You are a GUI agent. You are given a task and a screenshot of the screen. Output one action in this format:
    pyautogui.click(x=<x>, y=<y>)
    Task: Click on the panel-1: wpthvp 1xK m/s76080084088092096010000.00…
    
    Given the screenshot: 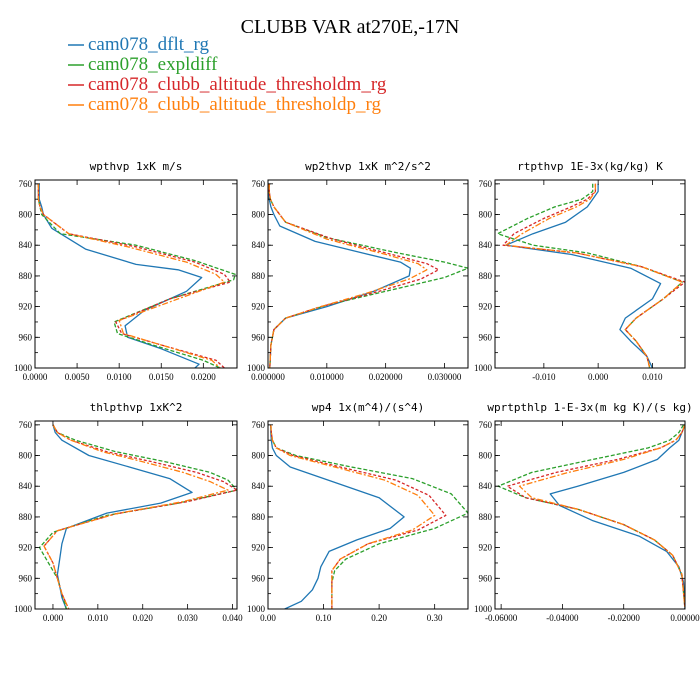 What is the action you would take?
    pyautogui.click(x=126, y=271)
    